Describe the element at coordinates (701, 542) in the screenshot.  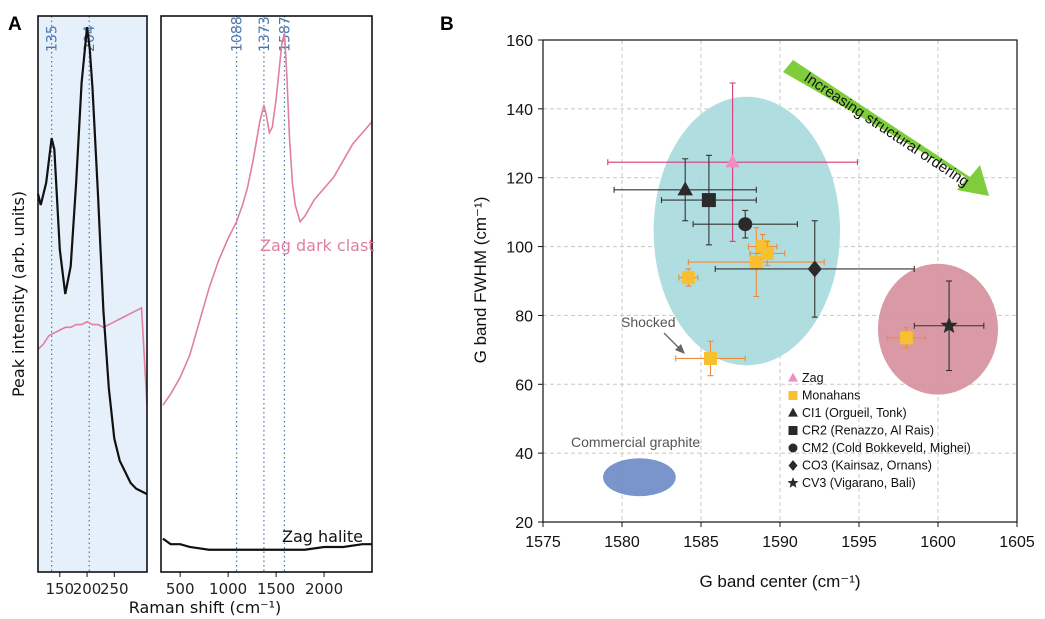
I see `x-tick-label: 1585` at that location.